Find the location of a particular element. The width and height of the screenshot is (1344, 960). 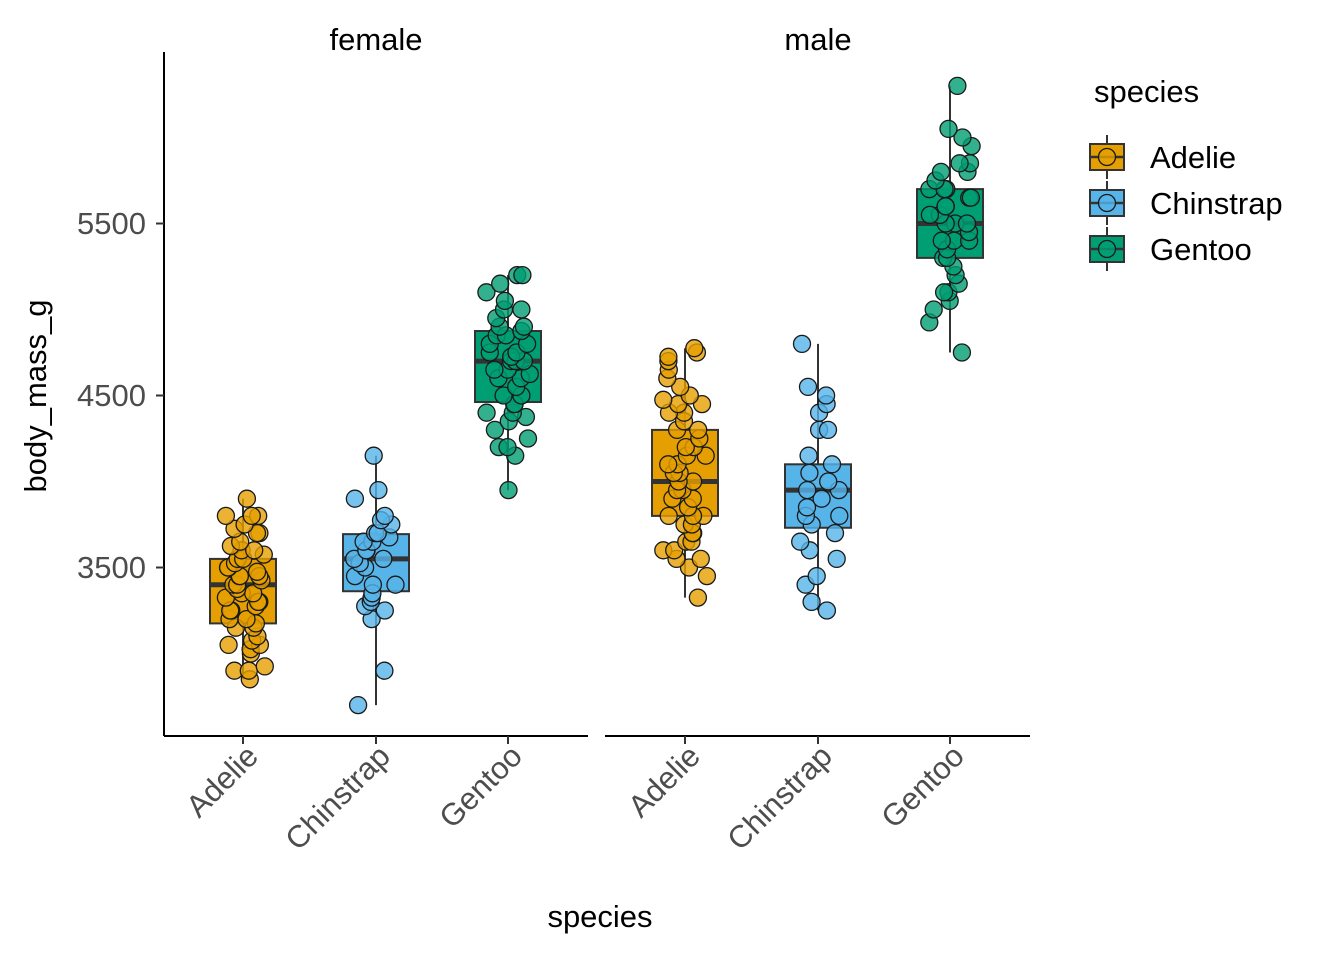

x-tick-label-female-gentoo: Gentoo is located at coordinates (480, 786).